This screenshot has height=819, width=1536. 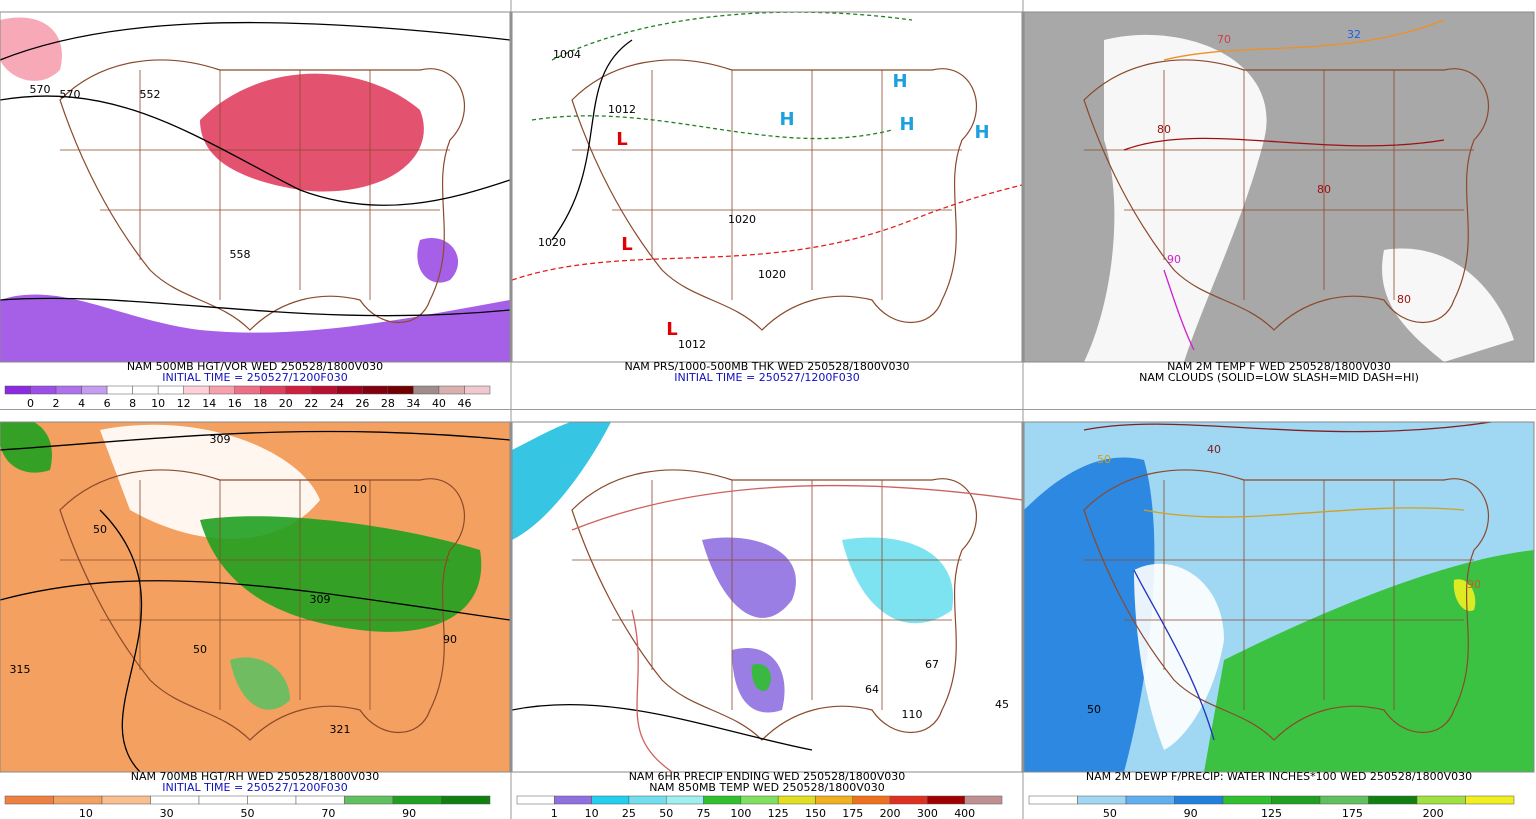 I want to click on colorbar-label: 34, so click(x=413, y=403).